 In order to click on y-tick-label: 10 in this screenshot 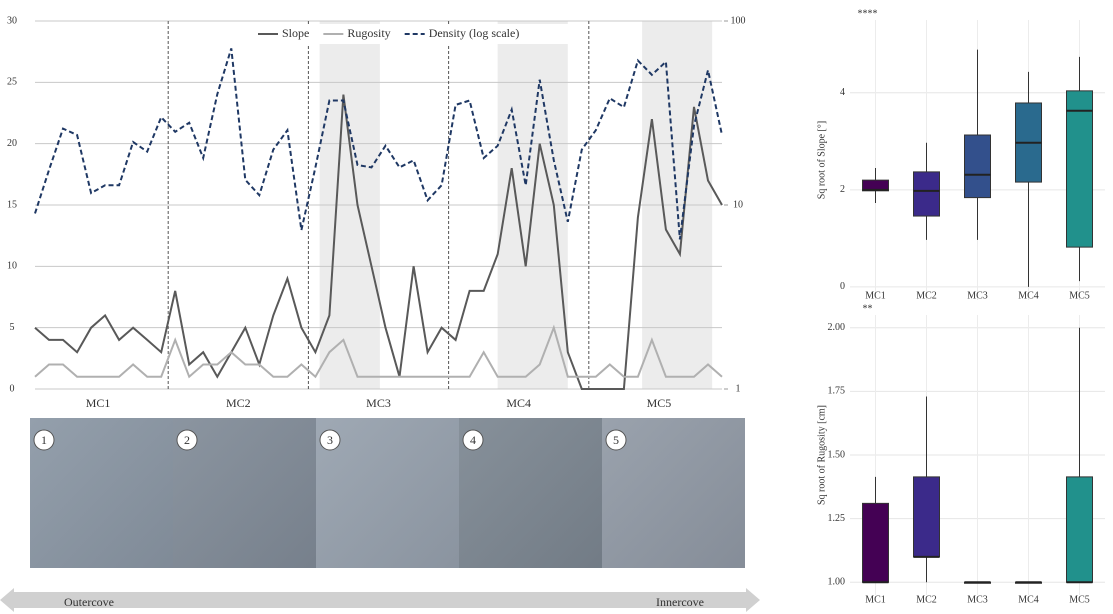, I will do `click(12, 266)`.